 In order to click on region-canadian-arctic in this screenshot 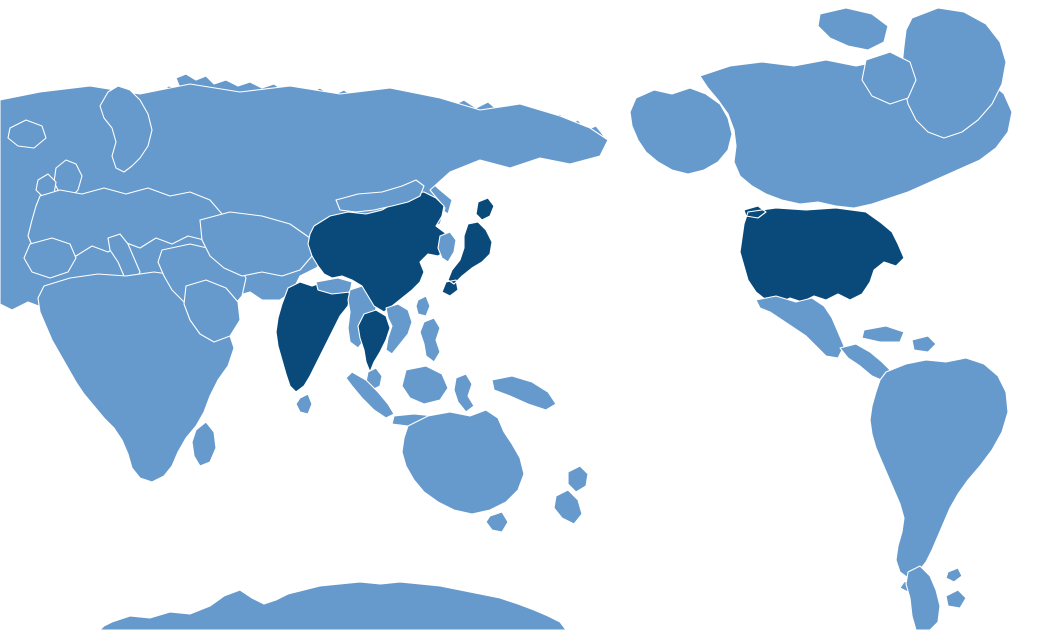, I will do `click(853, 29)`.